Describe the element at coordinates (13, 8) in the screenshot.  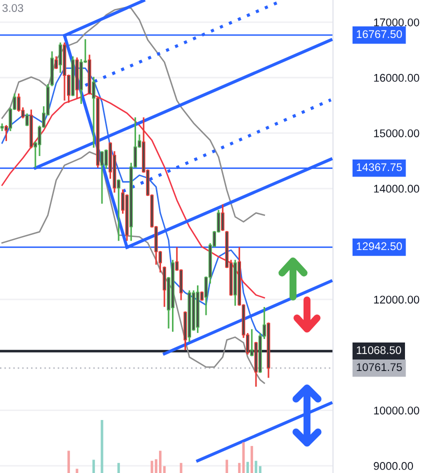
I see `annotation: 3.03` at that location.